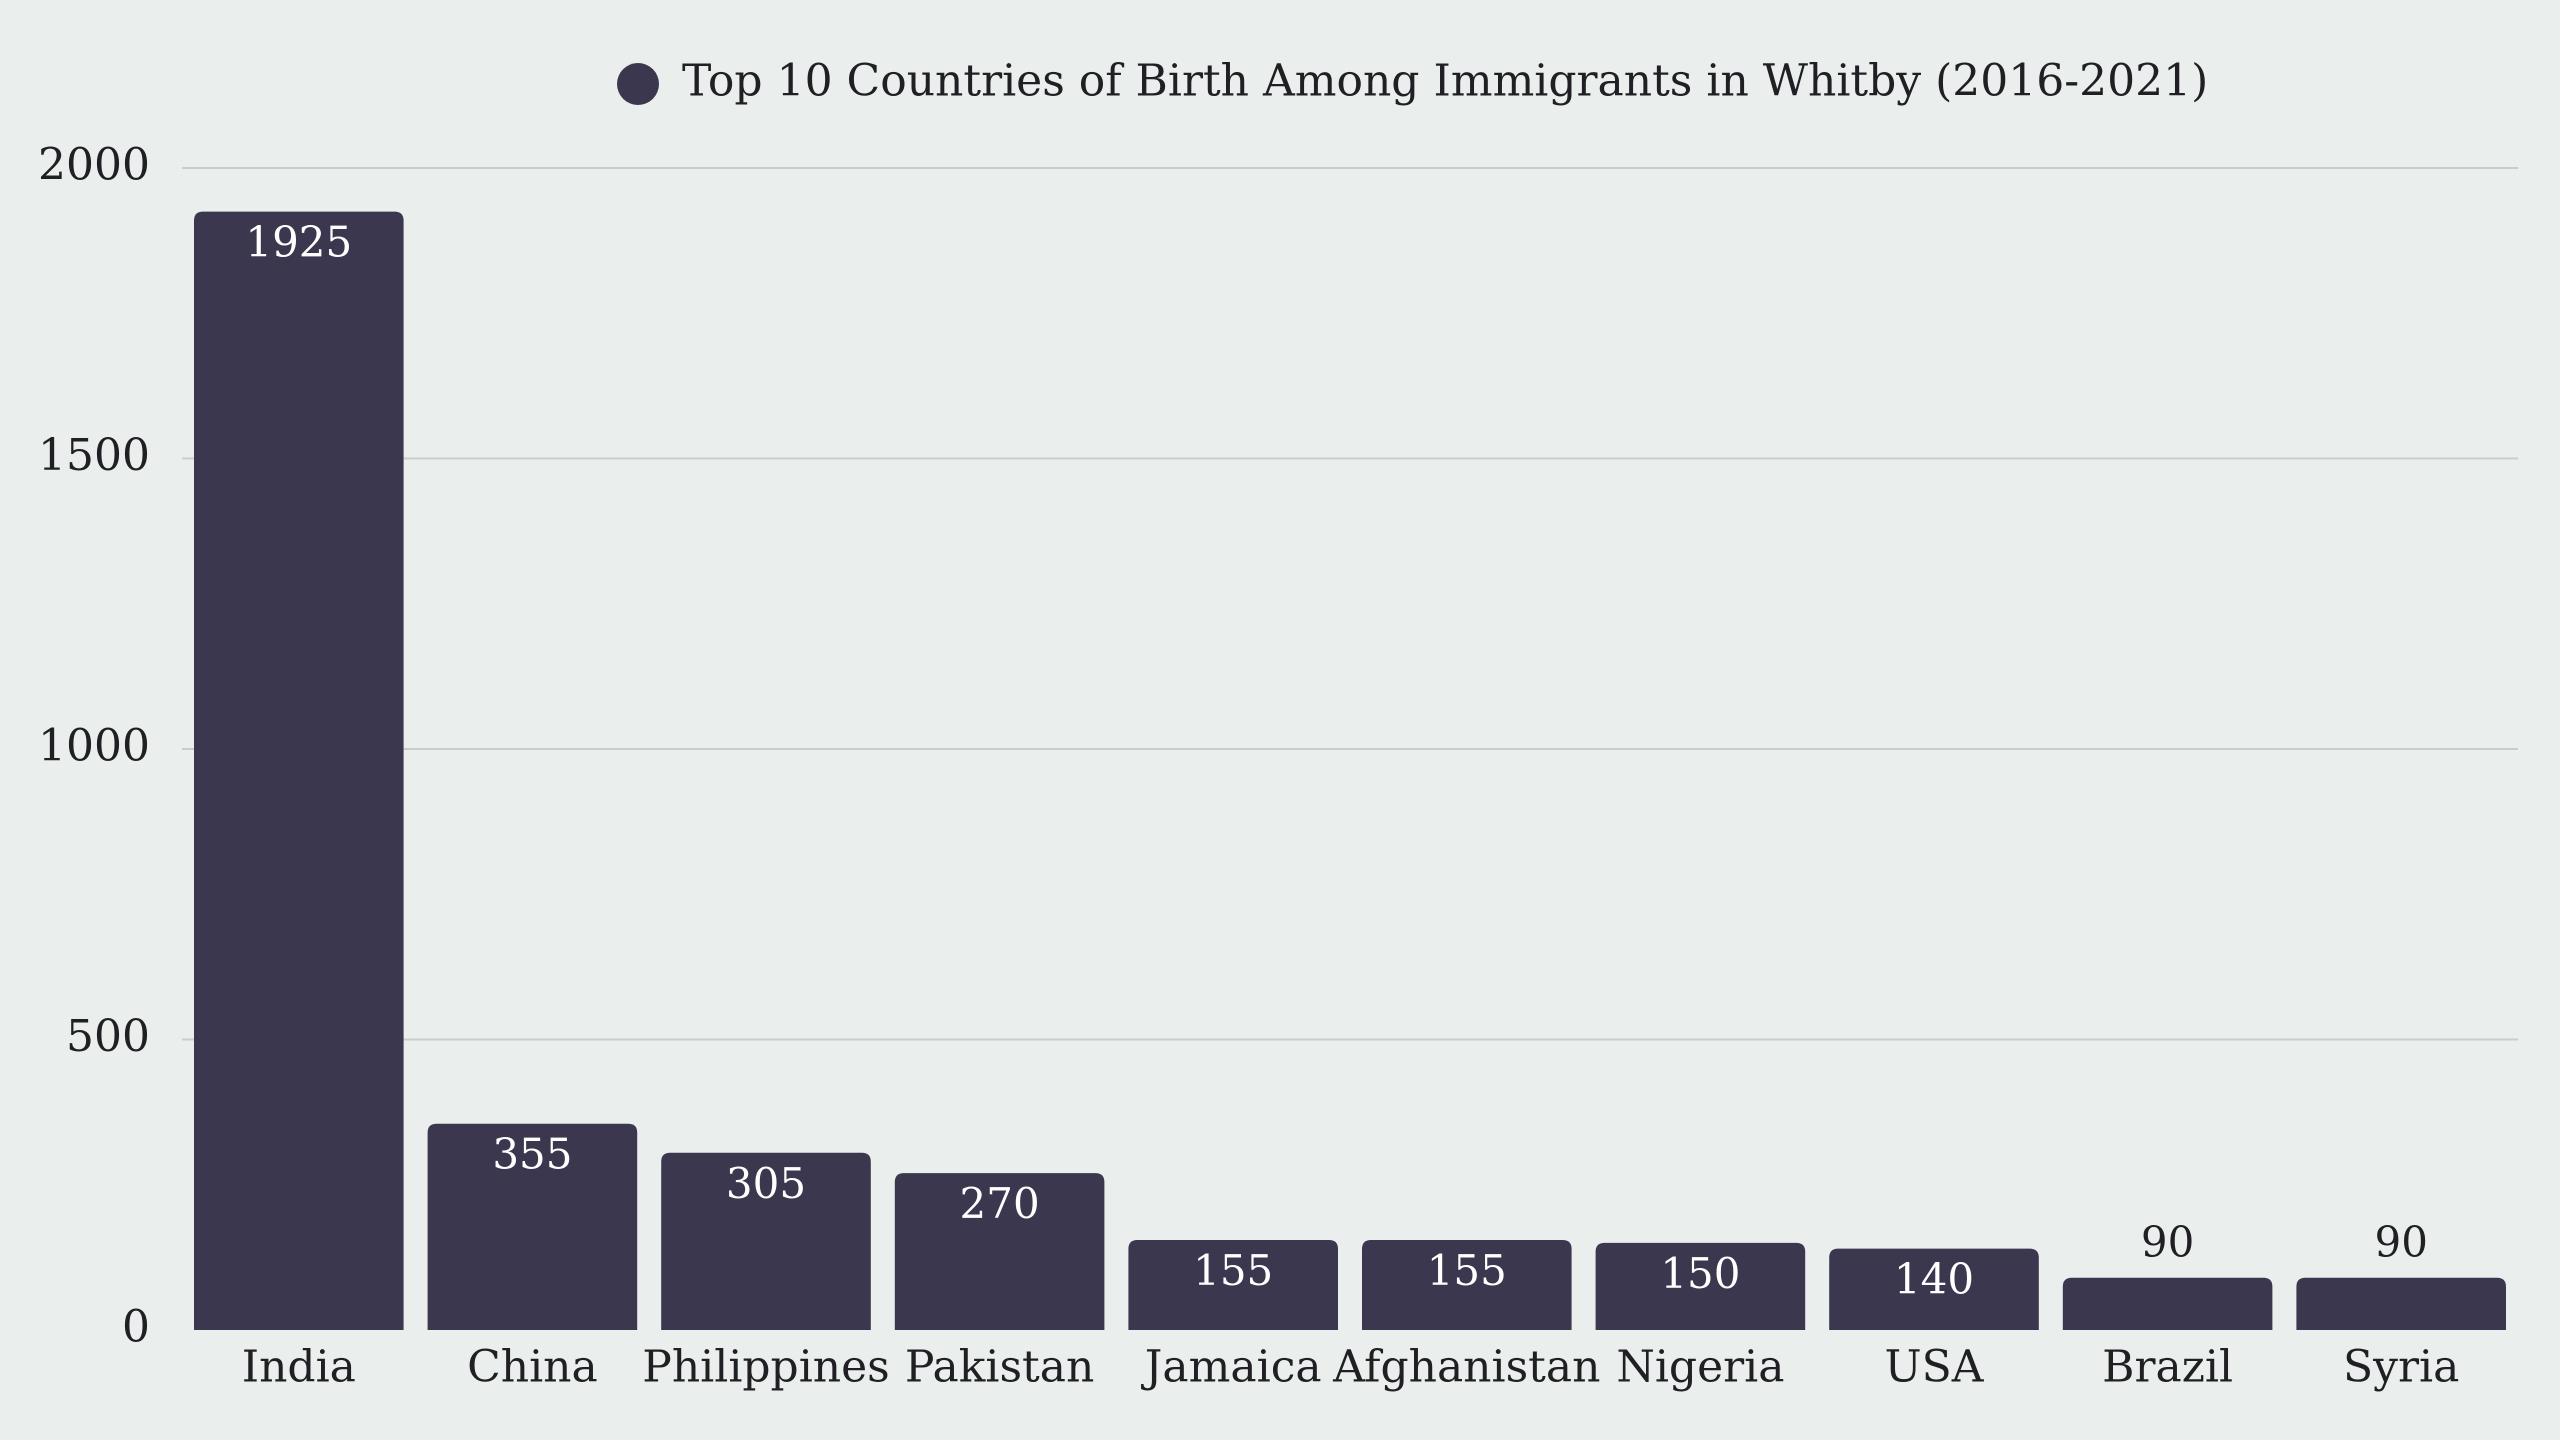 The image size is (2560, 1440). I want to click on x-tick-label: Nigeria, so click(1700, 1367).